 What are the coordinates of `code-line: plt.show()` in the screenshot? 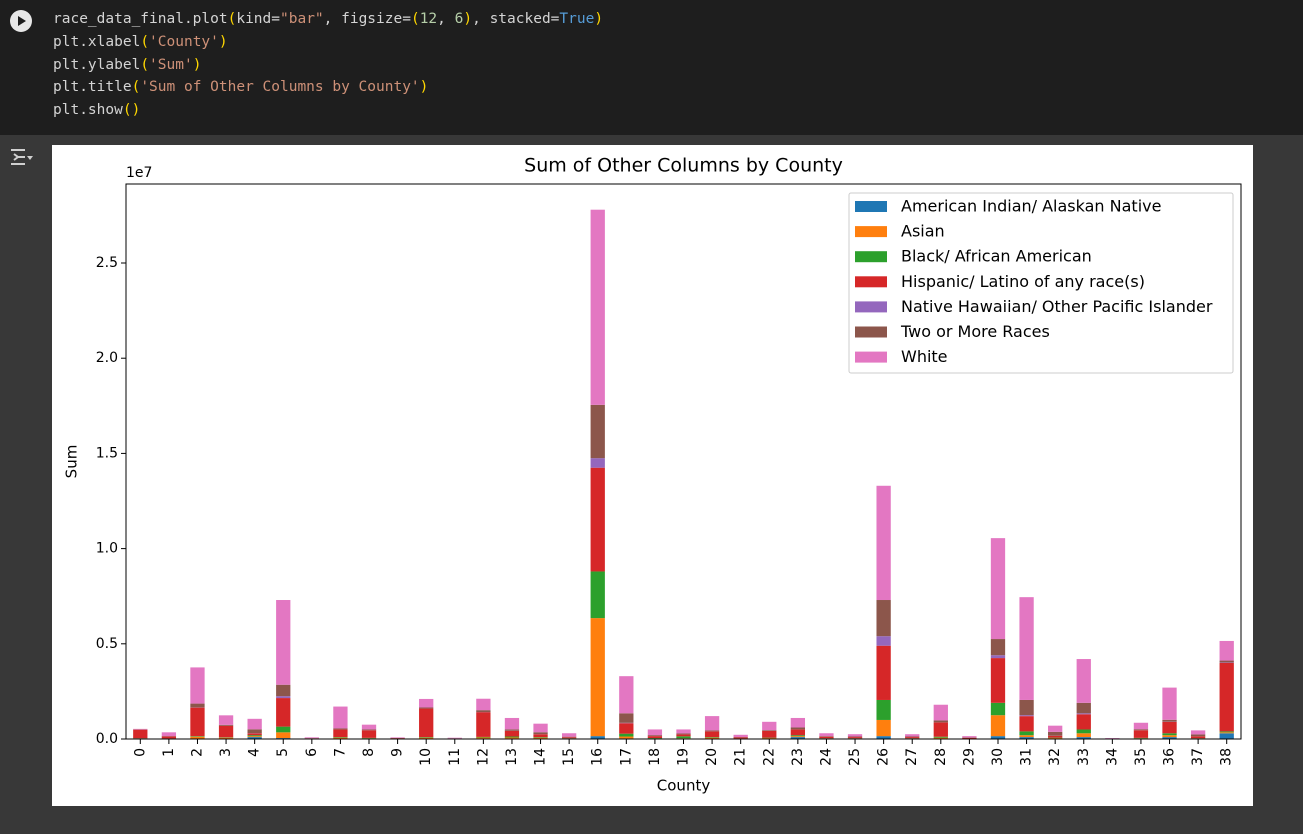 It's located at (97, 110).